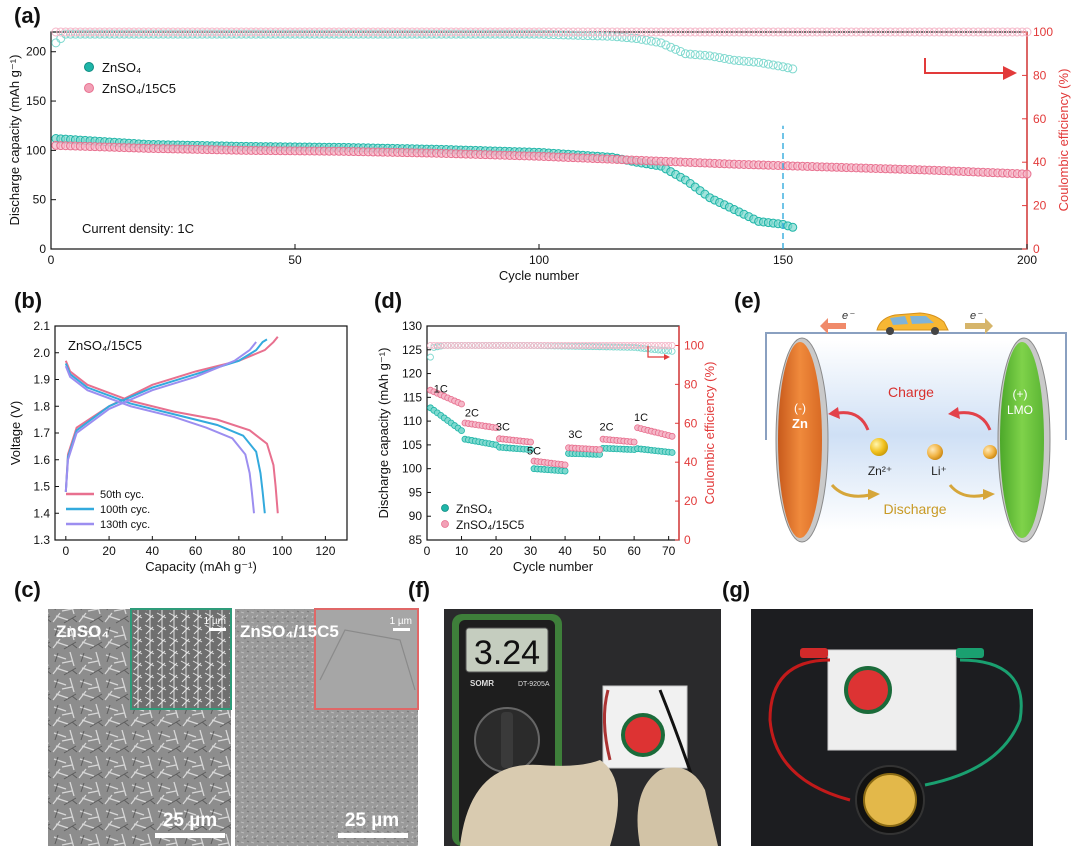 The image size is (1080, 860). Describe the element at coordinates (507, 740) in the screenshot. I see `multimeter-dial-knob` at that location.